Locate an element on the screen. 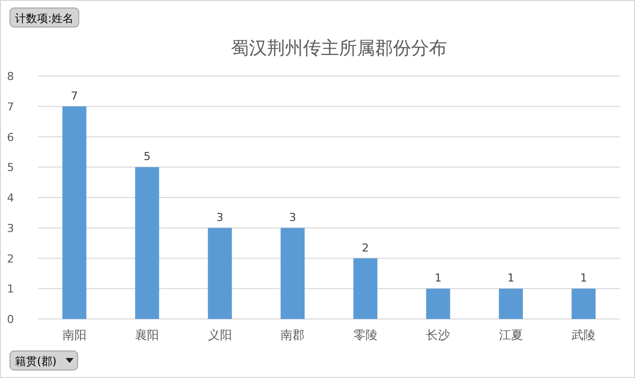 The image size is (635, 378). data-label: 7 is located at coordinates (74, 95).